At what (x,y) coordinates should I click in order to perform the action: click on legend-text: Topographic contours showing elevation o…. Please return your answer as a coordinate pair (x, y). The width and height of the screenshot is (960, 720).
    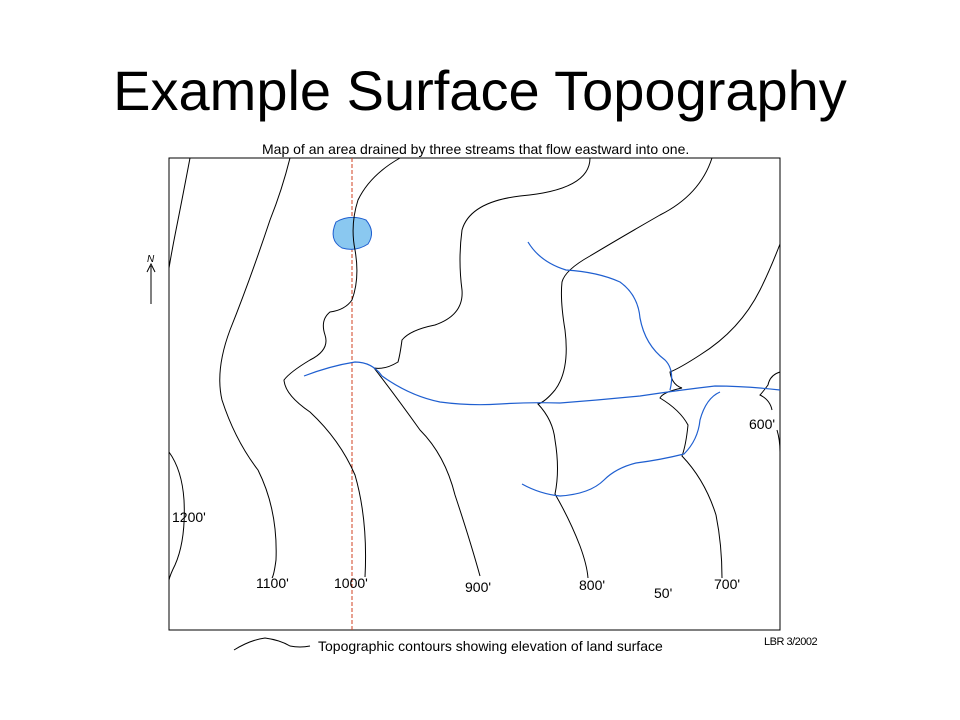
    Looking at the image, I should click on (490, 646).